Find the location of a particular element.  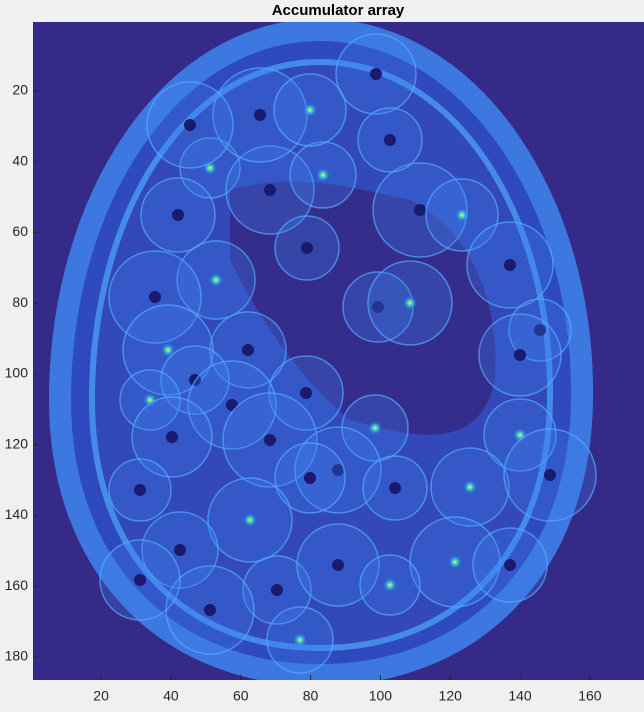

empty-region is located at coordinates (363, 308).